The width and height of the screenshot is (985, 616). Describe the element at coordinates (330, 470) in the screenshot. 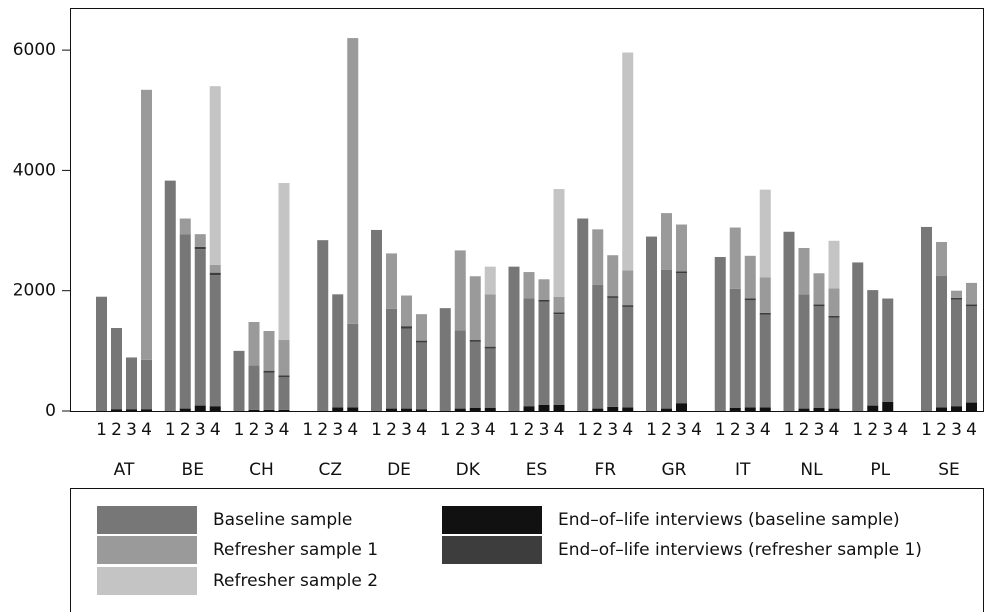

I see `group-label: CZ` at that location.